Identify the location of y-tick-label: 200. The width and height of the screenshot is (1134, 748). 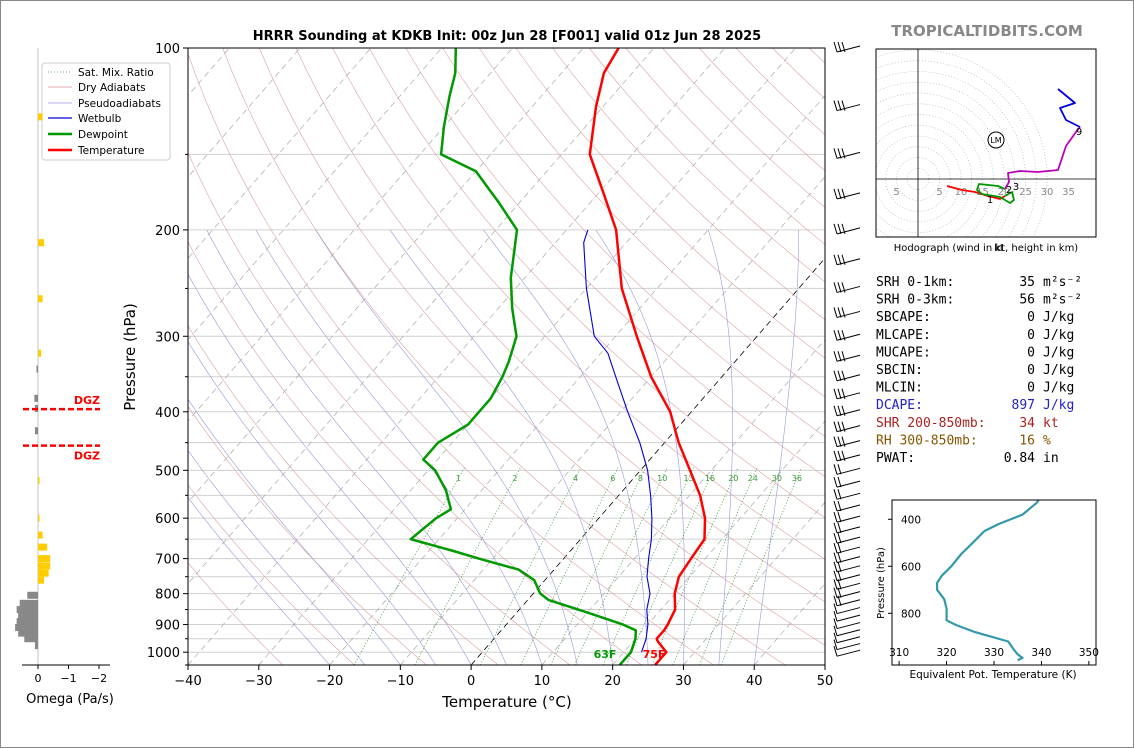
(167, 231).